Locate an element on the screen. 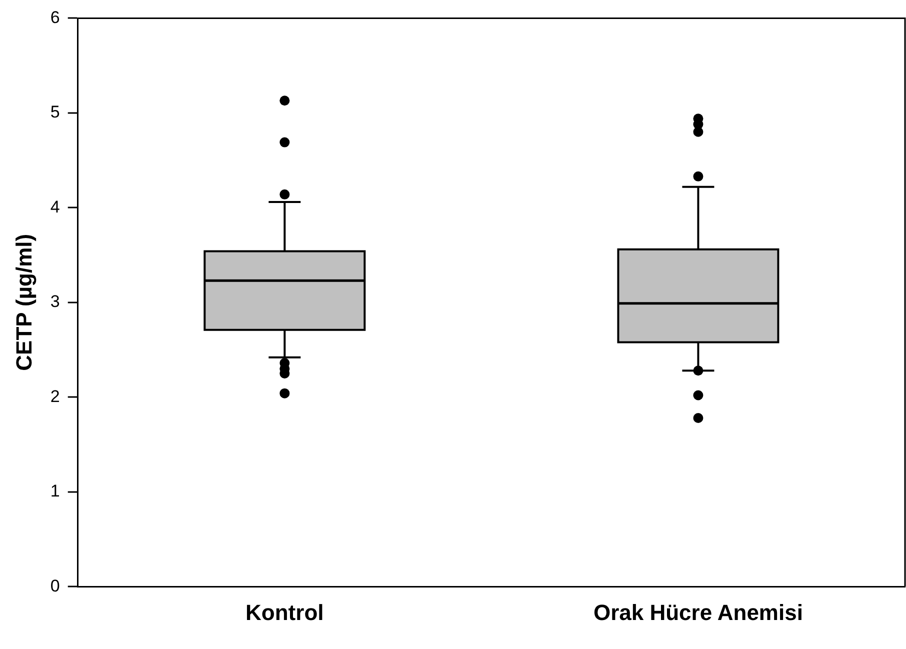  y-axis-title: CETP (µg/ml) is located at coordinates (23, 302).